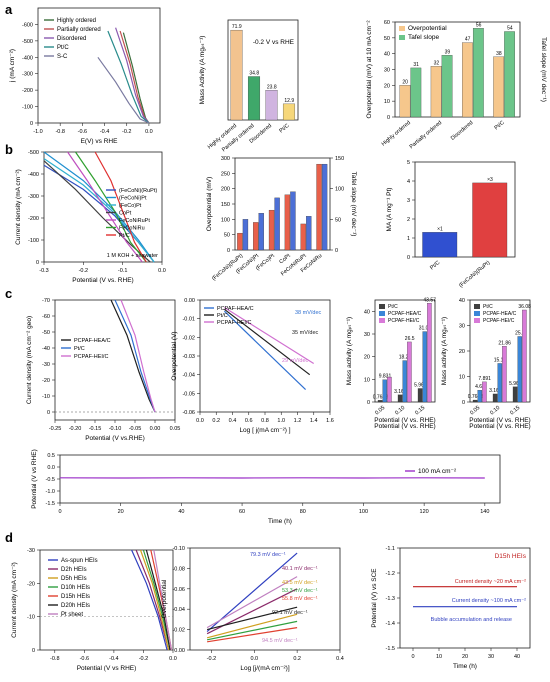  What do you see at coordinates (416, 65) in the screenshot?
I see `bar-value-label: 31` at bounding box center [416, 65].